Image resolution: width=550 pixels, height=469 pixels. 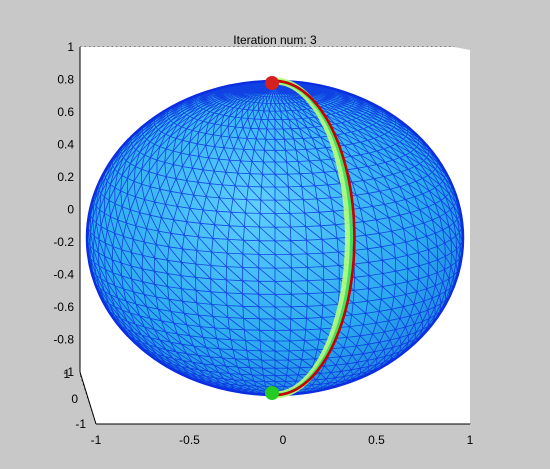 What do you see at coordinates (80, 424) in the screenshot?
I see `y-tick-label: -1` at bounding box center [80, 424].